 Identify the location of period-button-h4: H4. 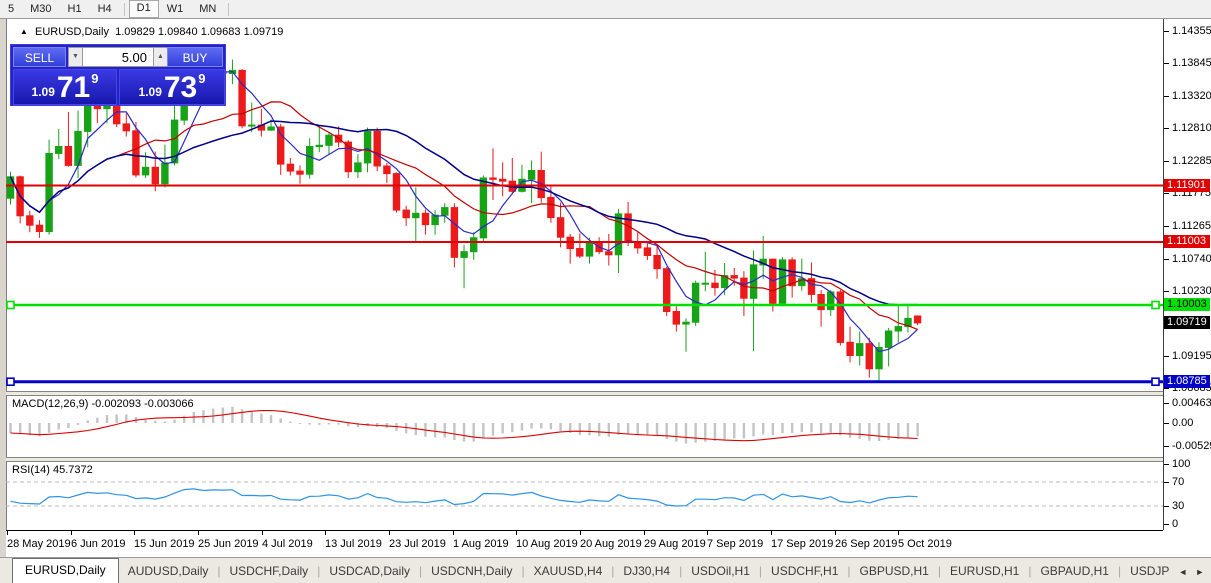
(104, 9).